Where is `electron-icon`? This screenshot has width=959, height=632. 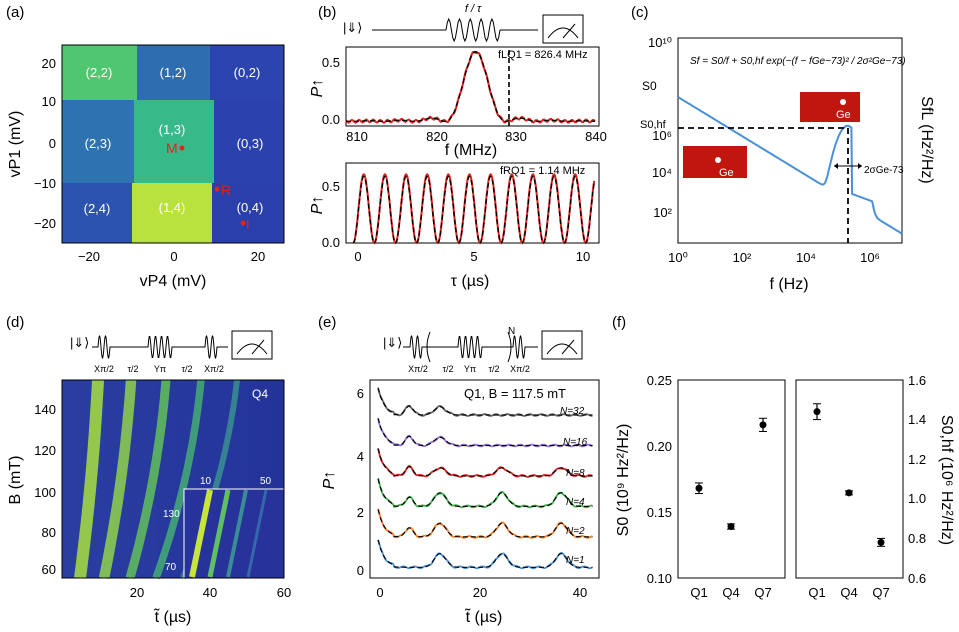
electron-icon is located at coordinates (718, 160).